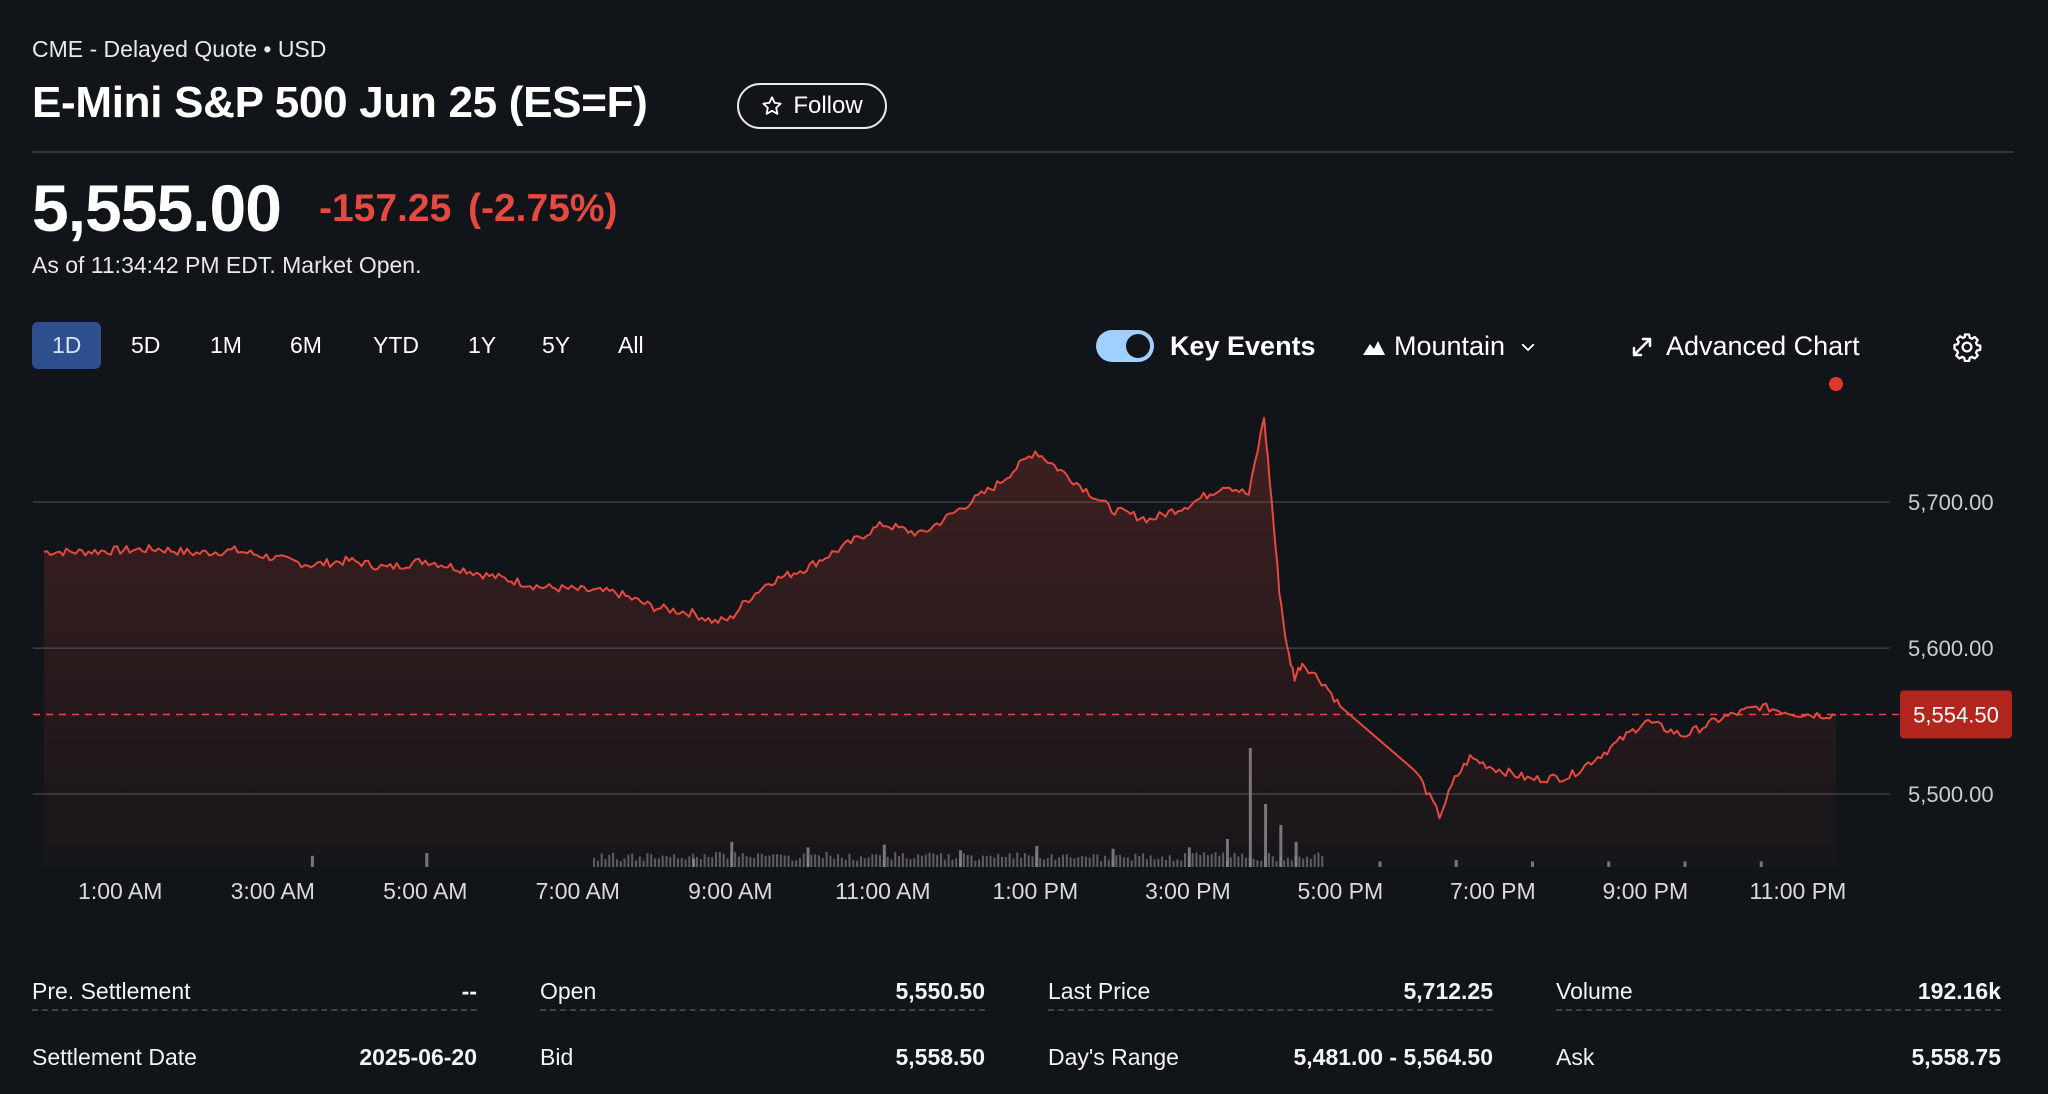 This screenshot has width=2048, height=1094. I want to click on stat-value: --, so click(469, 990).